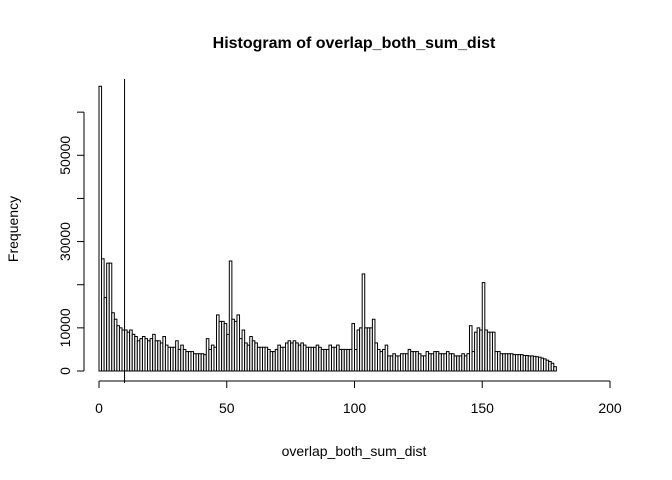 Image resolution: width=672 pixels, height=480 pixels. What do you see at coordinates (65, 371) in the screenshot?
I see `y-tick-label: 0` at bounding box center [65, 371].